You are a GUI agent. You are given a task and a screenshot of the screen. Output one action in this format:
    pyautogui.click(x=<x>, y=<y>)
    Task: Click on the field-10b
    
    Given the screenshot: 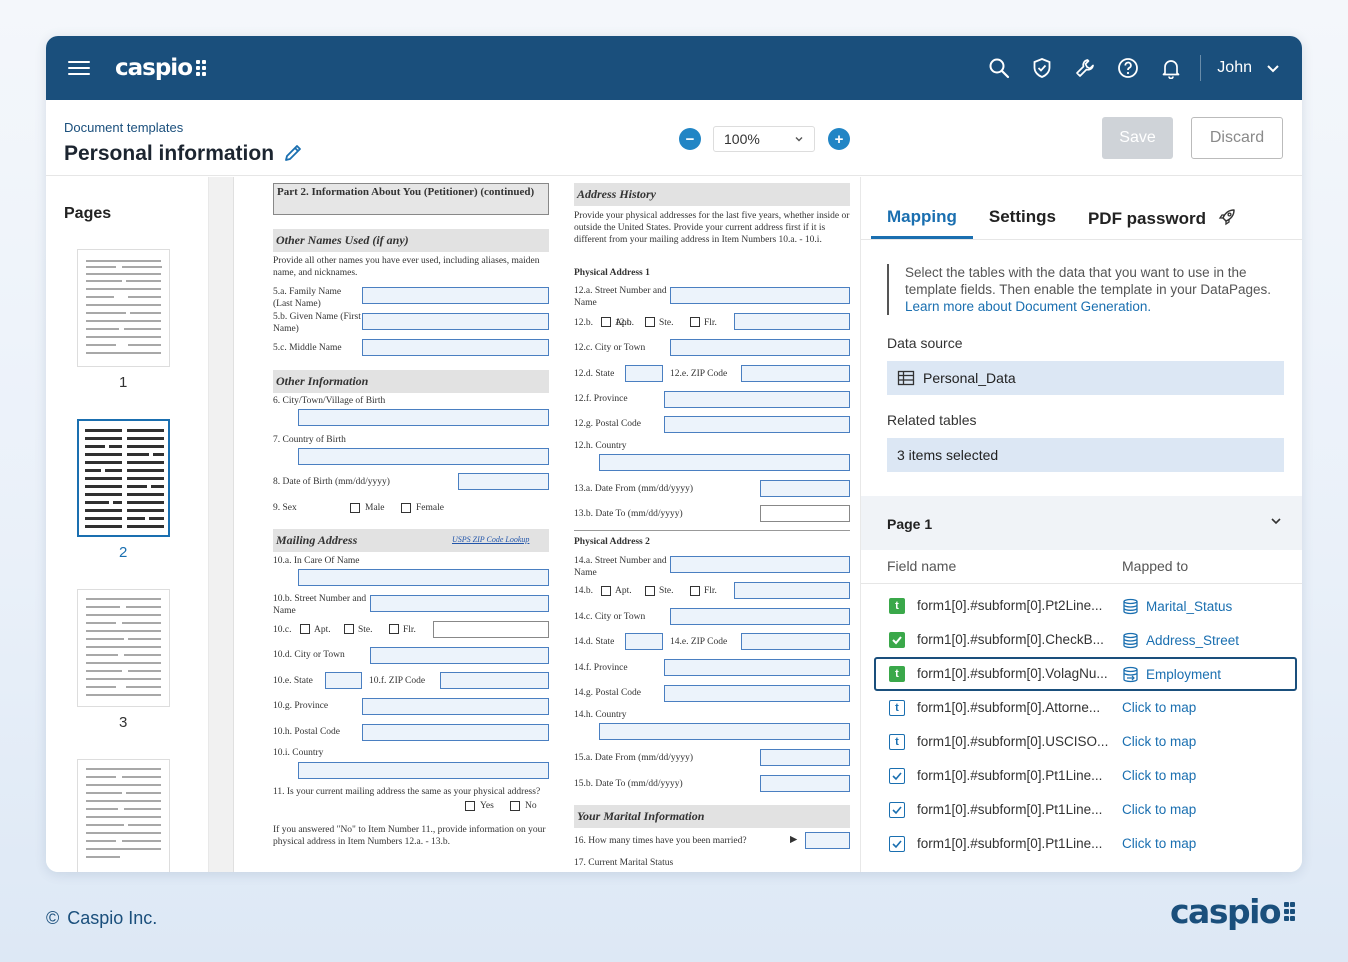 What is the action you would take?
    pyautogui.click(x=459, y=603)
    